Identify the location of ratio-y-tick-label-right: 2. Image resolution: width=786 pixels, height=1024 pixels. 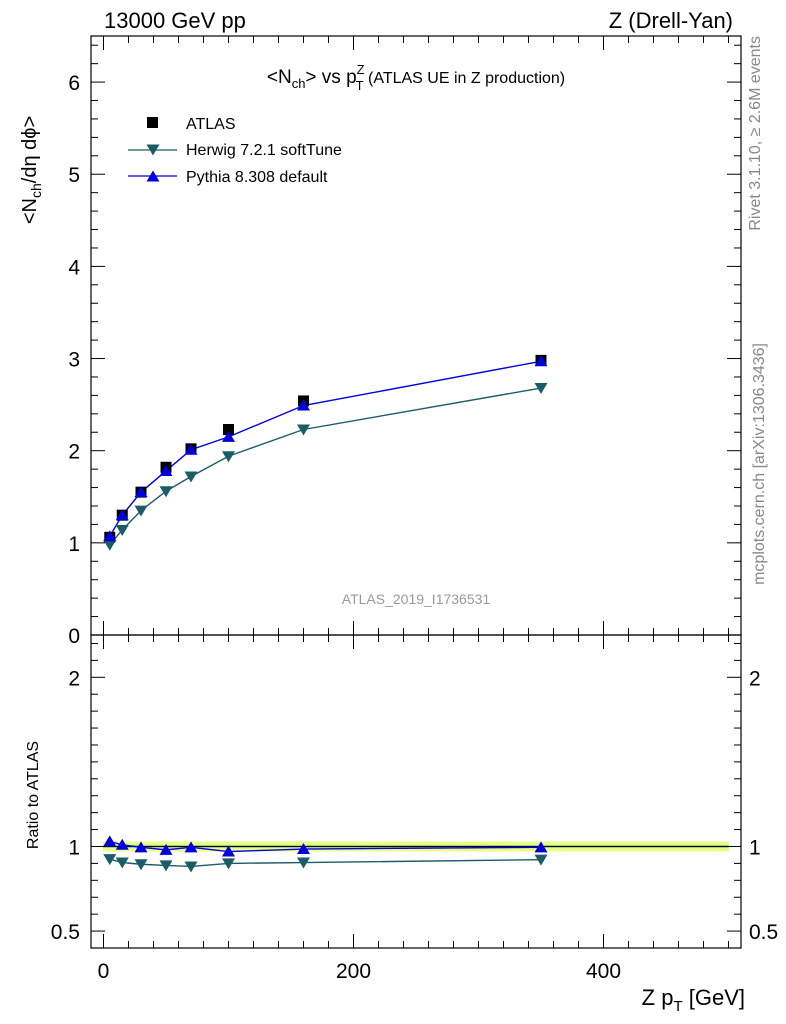
(755, 678).